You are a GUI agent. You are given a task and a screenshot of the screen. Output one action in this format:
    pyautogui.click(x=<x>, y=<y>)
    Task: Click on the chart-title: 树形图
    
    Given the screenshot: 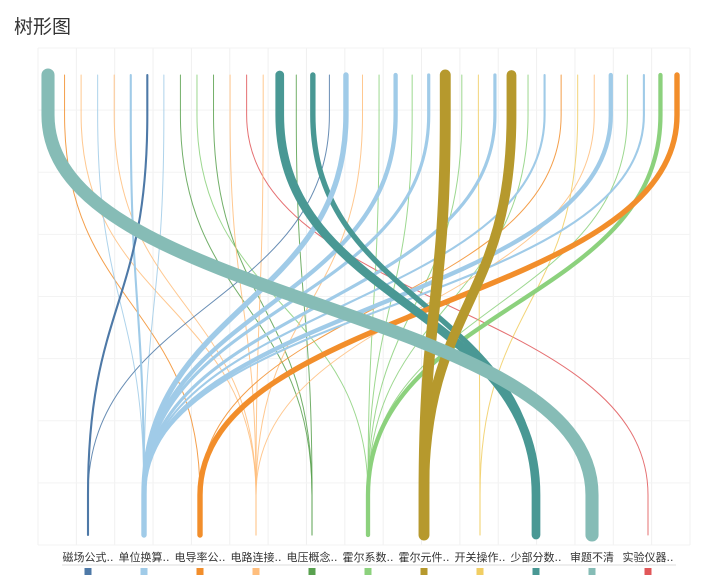 What is the action you would take?
    pyautogui.click(x=43, y=27)
    